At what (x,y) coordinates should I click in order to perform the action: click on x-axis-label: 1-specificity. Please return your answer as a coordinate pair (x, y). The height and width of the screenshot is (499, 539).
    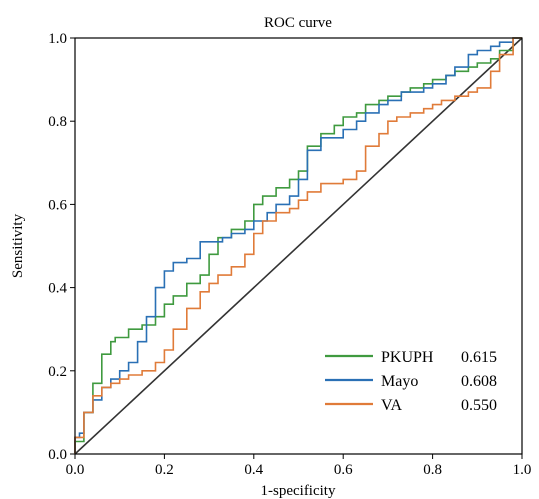
    Looking at the image, I should click on (298, 491).